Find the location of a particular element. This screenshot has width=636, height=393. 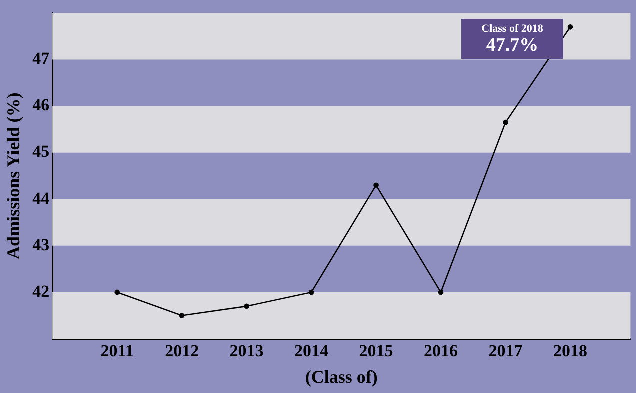

x-tick-label: 2016 is located at coordinates (441, 351).